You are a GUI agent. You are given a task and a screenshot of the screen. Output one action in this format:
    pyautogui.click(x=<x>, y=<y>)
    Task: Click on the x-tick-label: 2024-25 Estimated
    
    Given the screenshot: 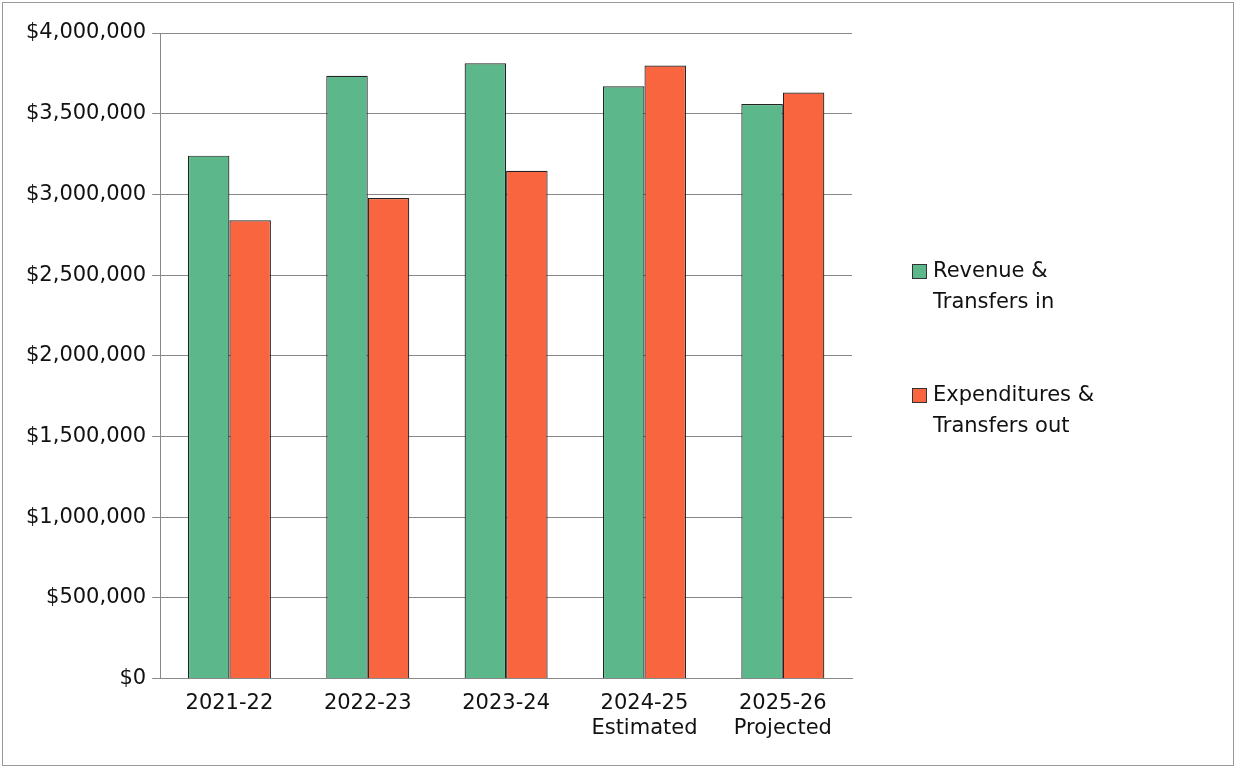 What is the action you would take?
    pyautogui.click(x=644, y=714)
    